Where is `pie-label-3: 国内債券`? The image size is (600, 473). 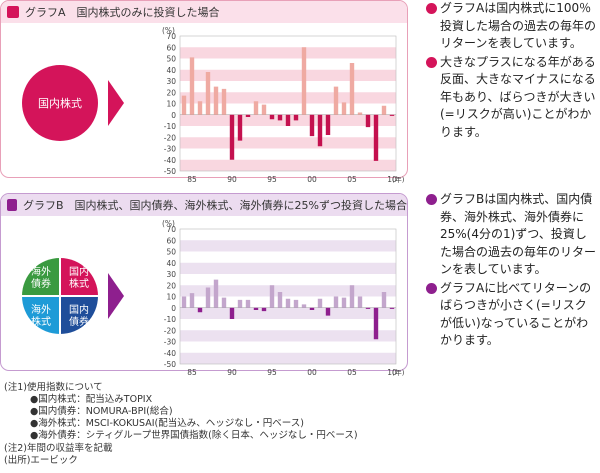
pie-label-3: 国内債券 is located at coordinates (79, 315).